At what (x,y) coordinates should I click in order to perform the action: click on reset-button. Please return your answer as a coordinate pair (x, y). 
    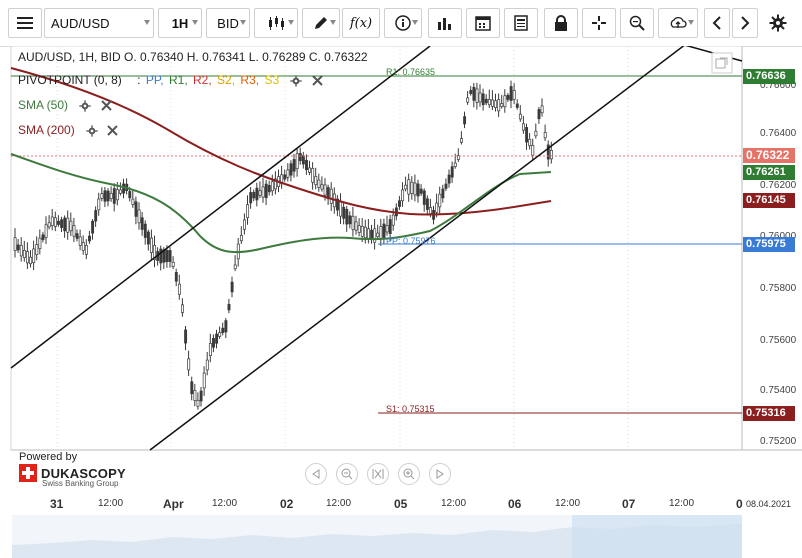
    Looking at the image, I should click on (378, 474).